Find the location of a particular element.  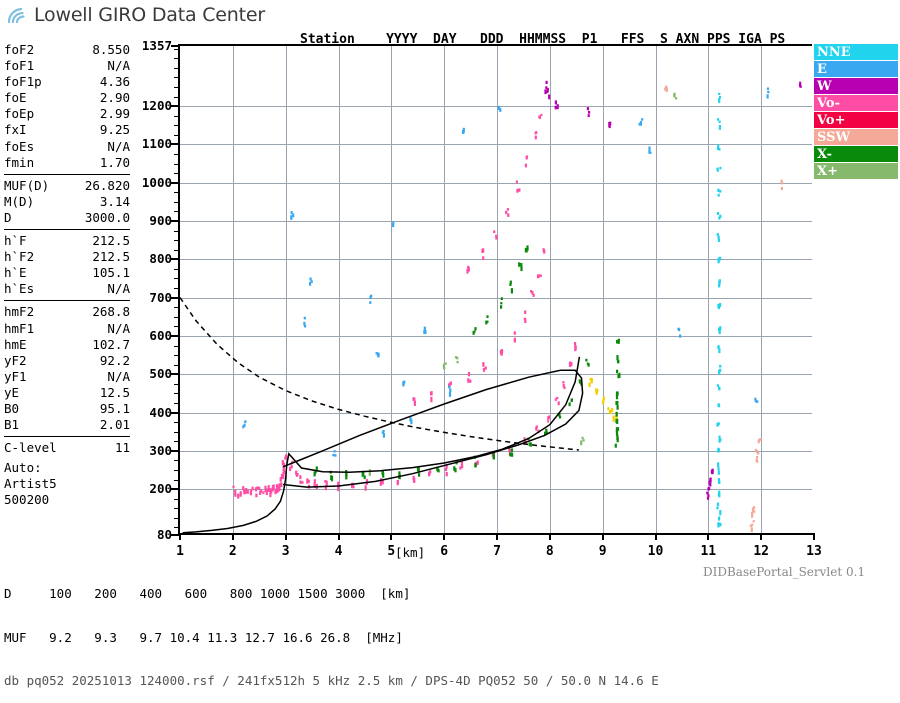

legend-item-e: E is located at coordinates (856, 69).